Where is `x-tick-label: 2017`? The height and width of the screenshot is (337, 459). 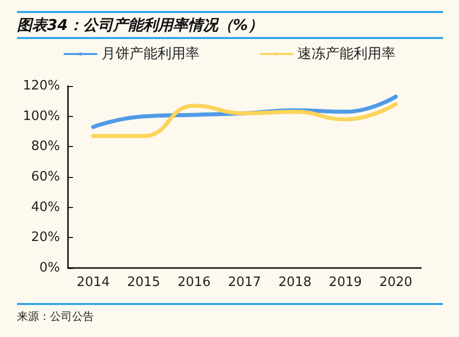 x-tick-label: 2017 is located at coordinates (245, 282).